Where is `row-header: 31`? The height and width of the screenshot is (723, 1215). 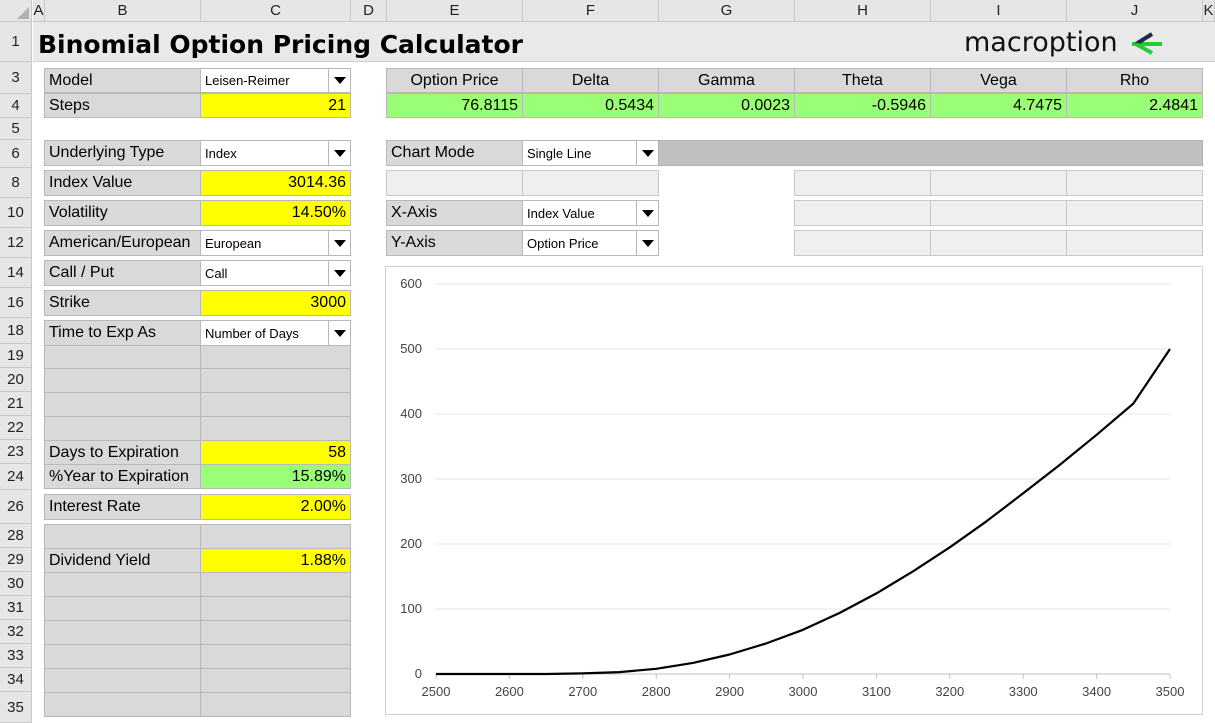
row-header: 31 is located at coordinates (16, 608).